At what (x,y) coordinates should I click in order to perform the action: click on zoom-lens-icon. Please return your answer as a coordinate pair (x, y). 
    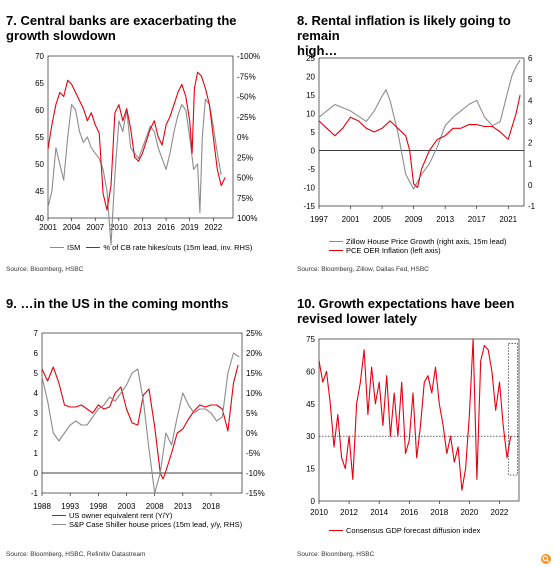
    Looking at the image, I should click on (546, 559).